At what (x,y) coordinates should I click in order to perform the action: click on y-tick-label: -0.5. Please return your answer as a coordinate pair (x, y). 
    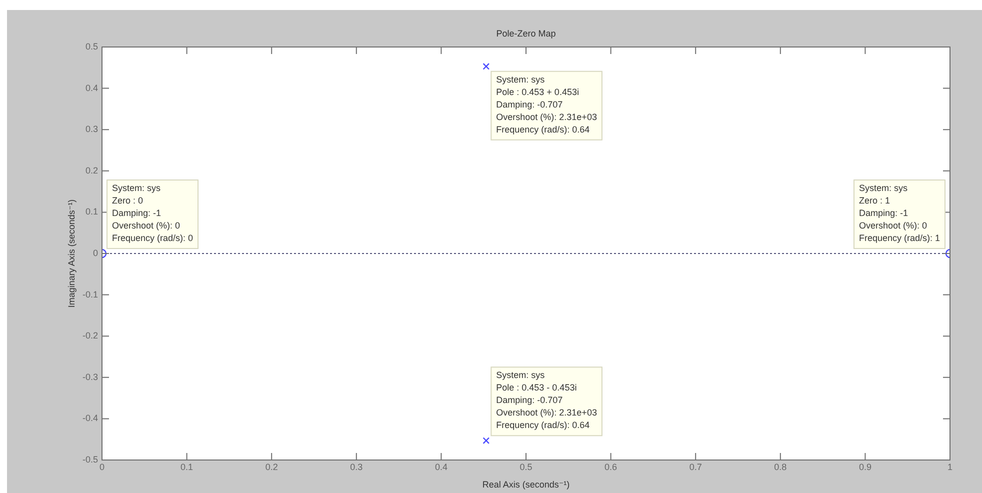
    Looking at the image, I should click on (90, 459).